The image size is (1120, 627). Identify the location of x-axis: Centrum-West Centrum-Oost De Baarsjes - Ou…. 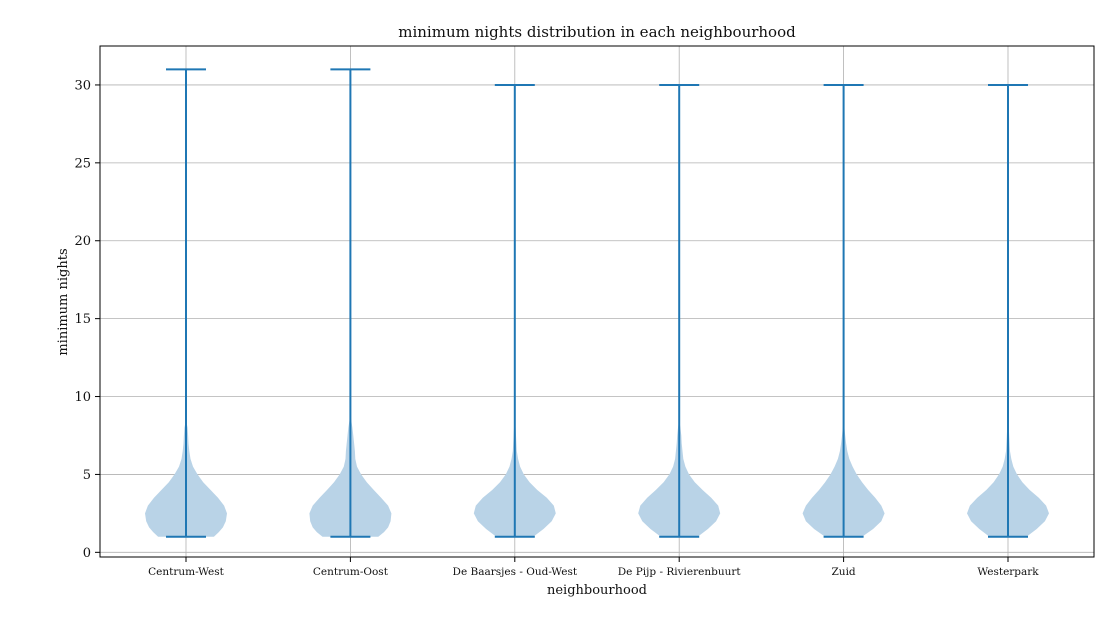
(593, 567).